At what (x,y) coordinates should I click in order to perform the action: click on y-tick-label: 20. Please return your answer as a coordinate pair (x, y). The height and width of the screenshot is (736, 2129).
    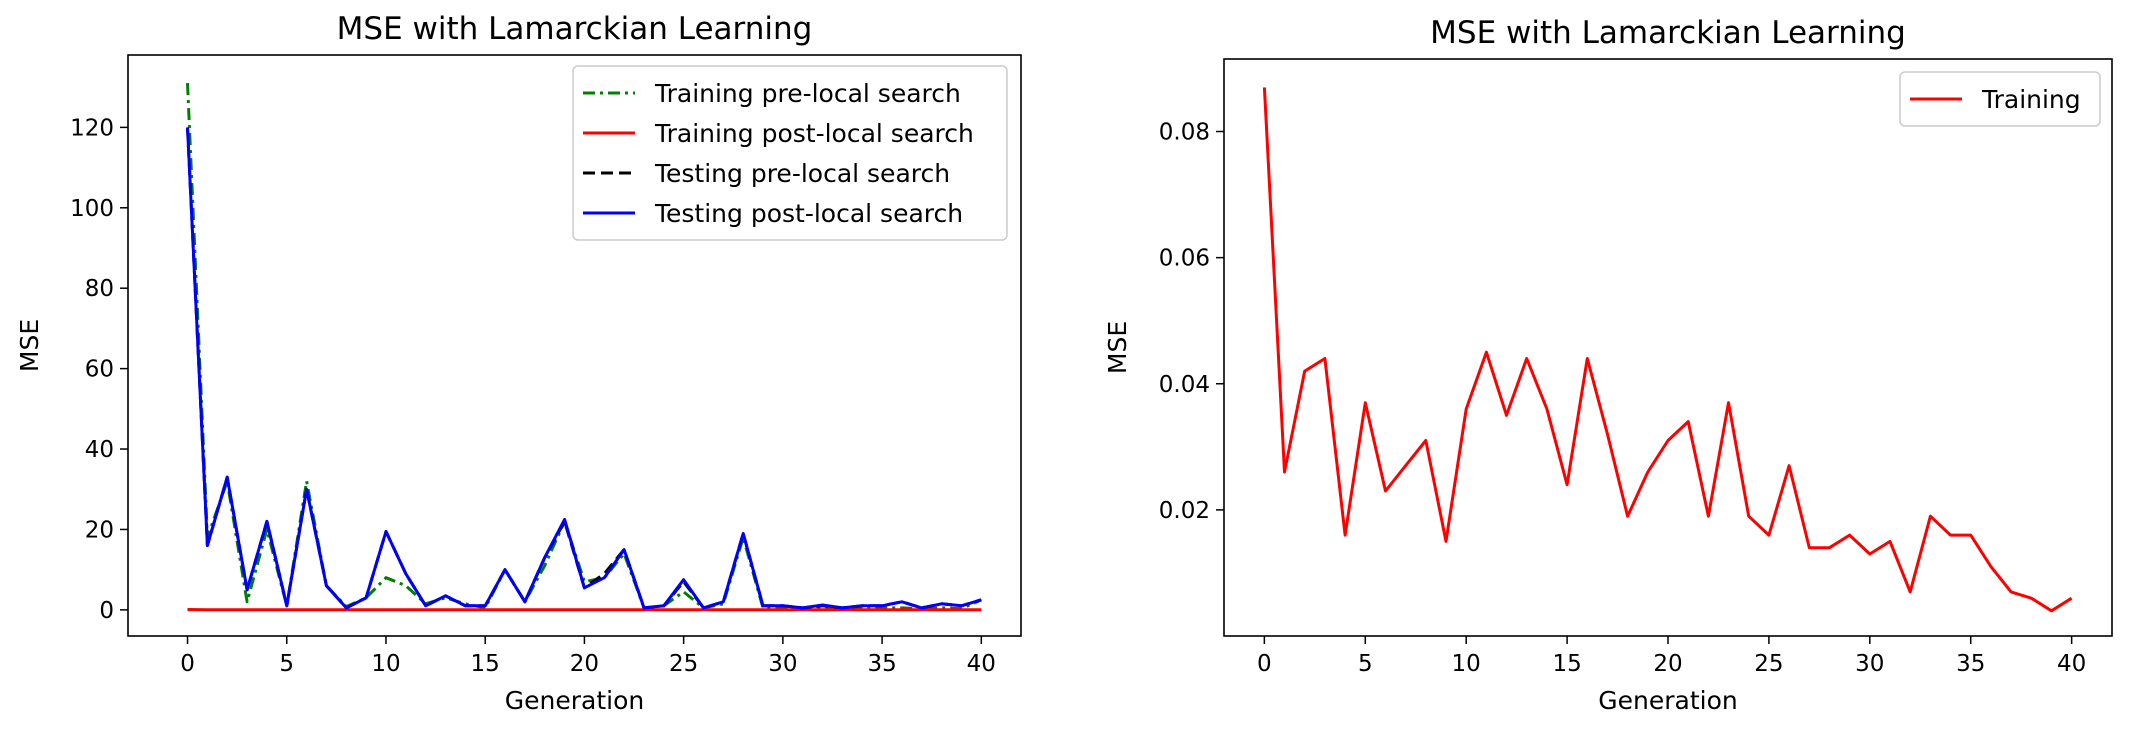
    Looking at the image, I should click on (99, 530).